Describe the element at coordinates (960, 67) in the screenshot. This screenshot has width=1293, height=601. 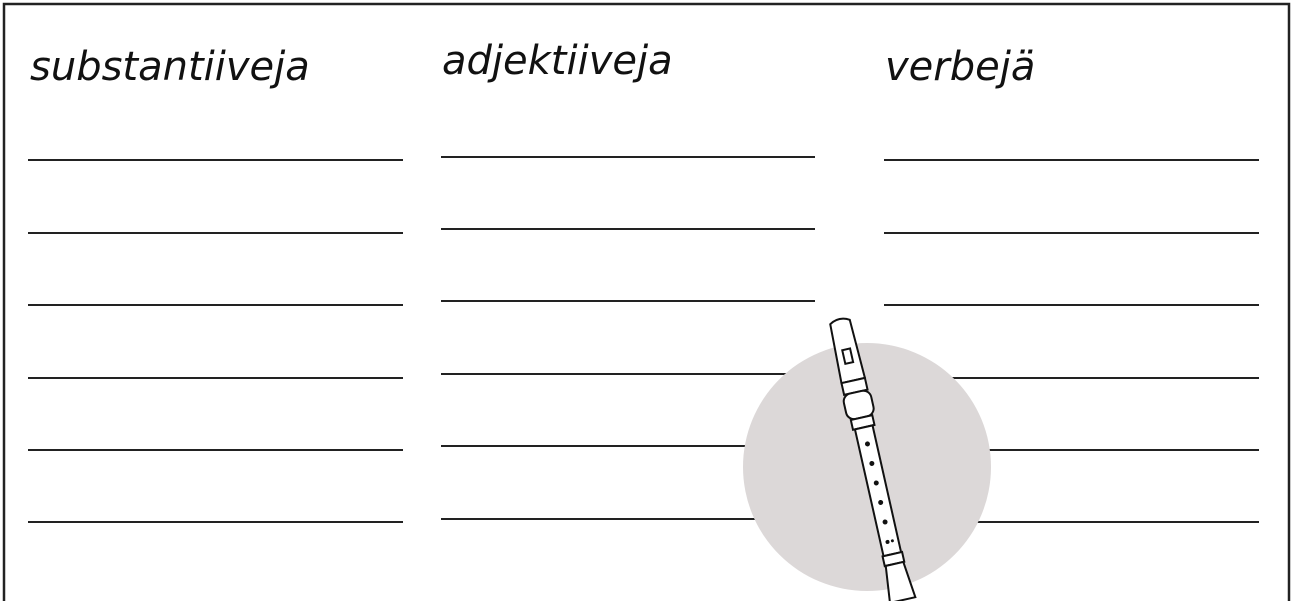
I see `column-title: verbejä` at that location.